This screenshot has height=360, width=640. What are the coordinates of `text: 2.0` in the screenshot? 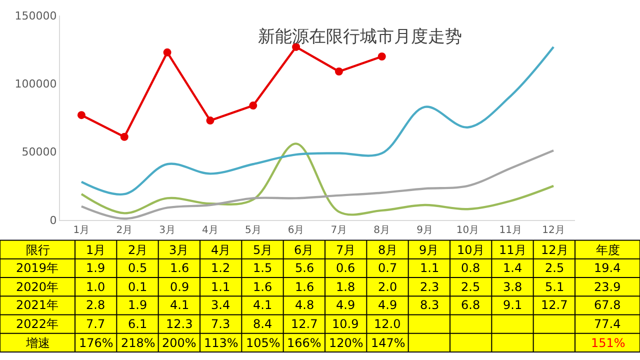 It's located at (388, 287).